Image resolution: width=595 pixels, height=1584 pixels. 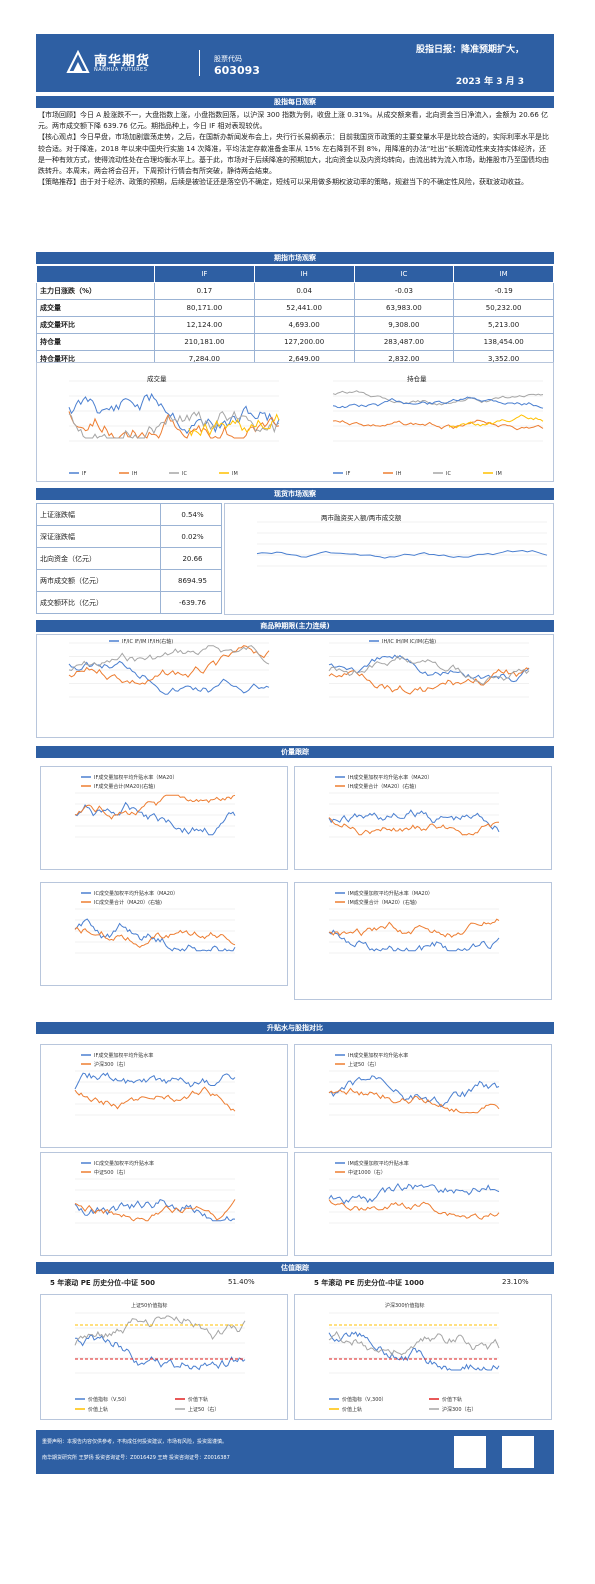 What do you see at coordinates (98, 558) in the screenshot?
I see `row-label: 北向资金（亿元）` at bounding box center [98, 558].